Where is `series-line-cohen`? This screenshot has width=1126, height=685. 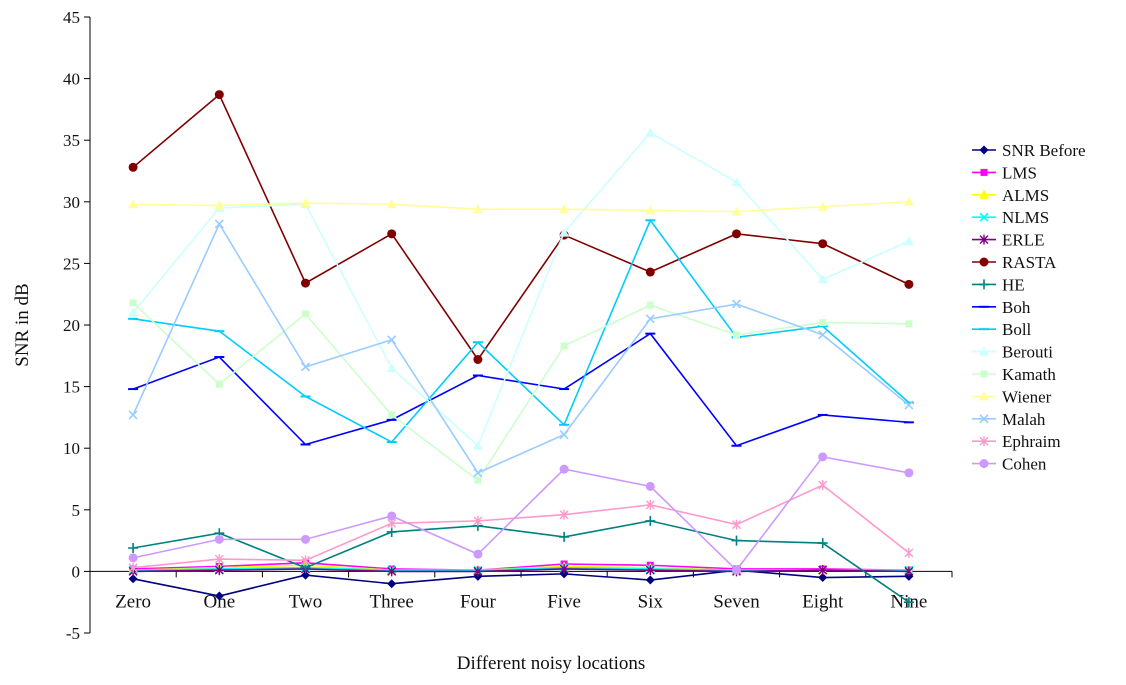
series-line-cohen is located at coordinates (521, 513).